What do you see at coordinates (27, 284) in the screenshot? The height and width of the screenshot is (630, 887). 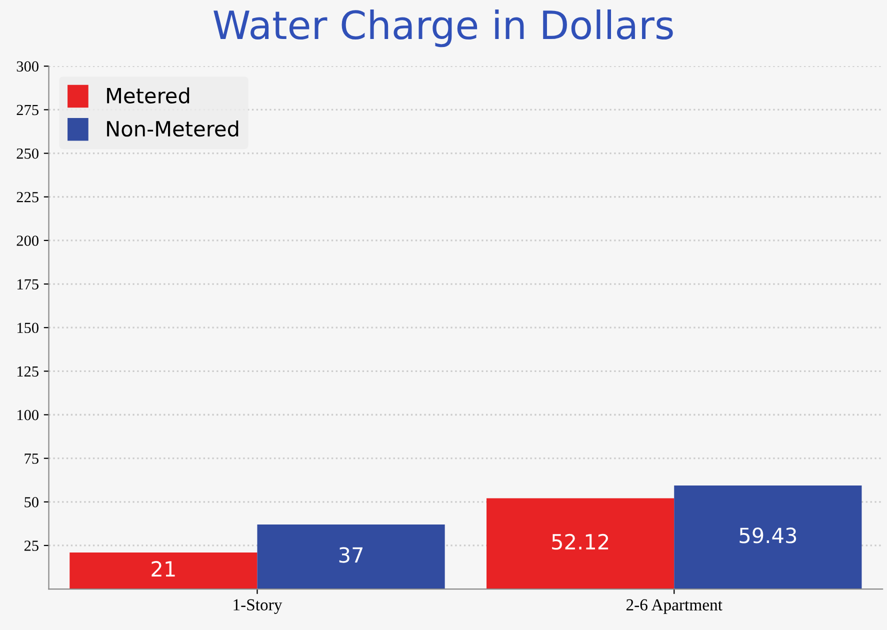 I see `y-tick-label: 175` at bounding box center [27, 284].